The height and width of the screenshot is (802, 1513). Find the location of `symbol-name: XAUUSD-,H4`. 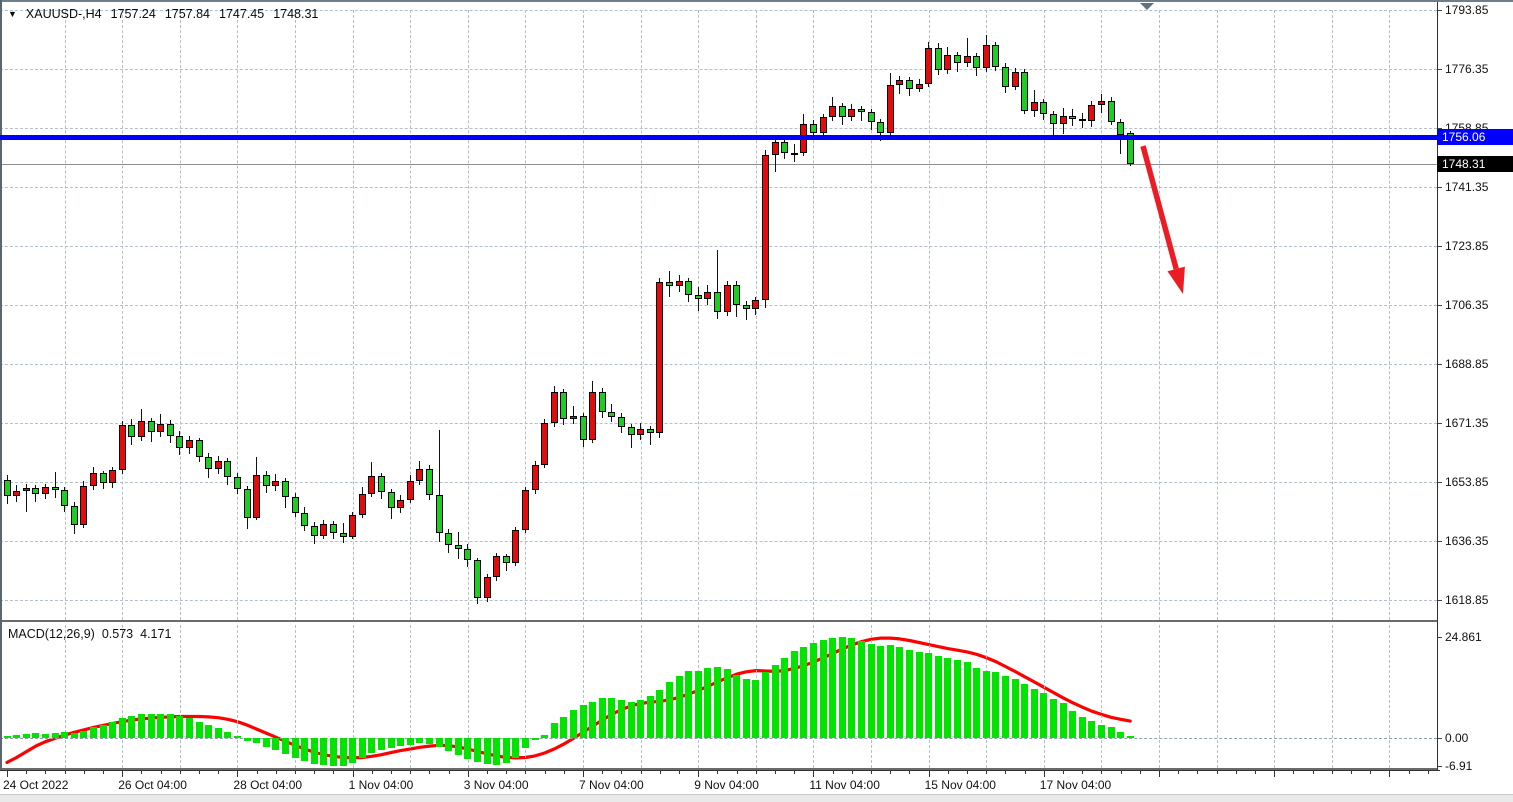

symbol-name: XAUUSD-,H4 is located at coordinates (63, 14).